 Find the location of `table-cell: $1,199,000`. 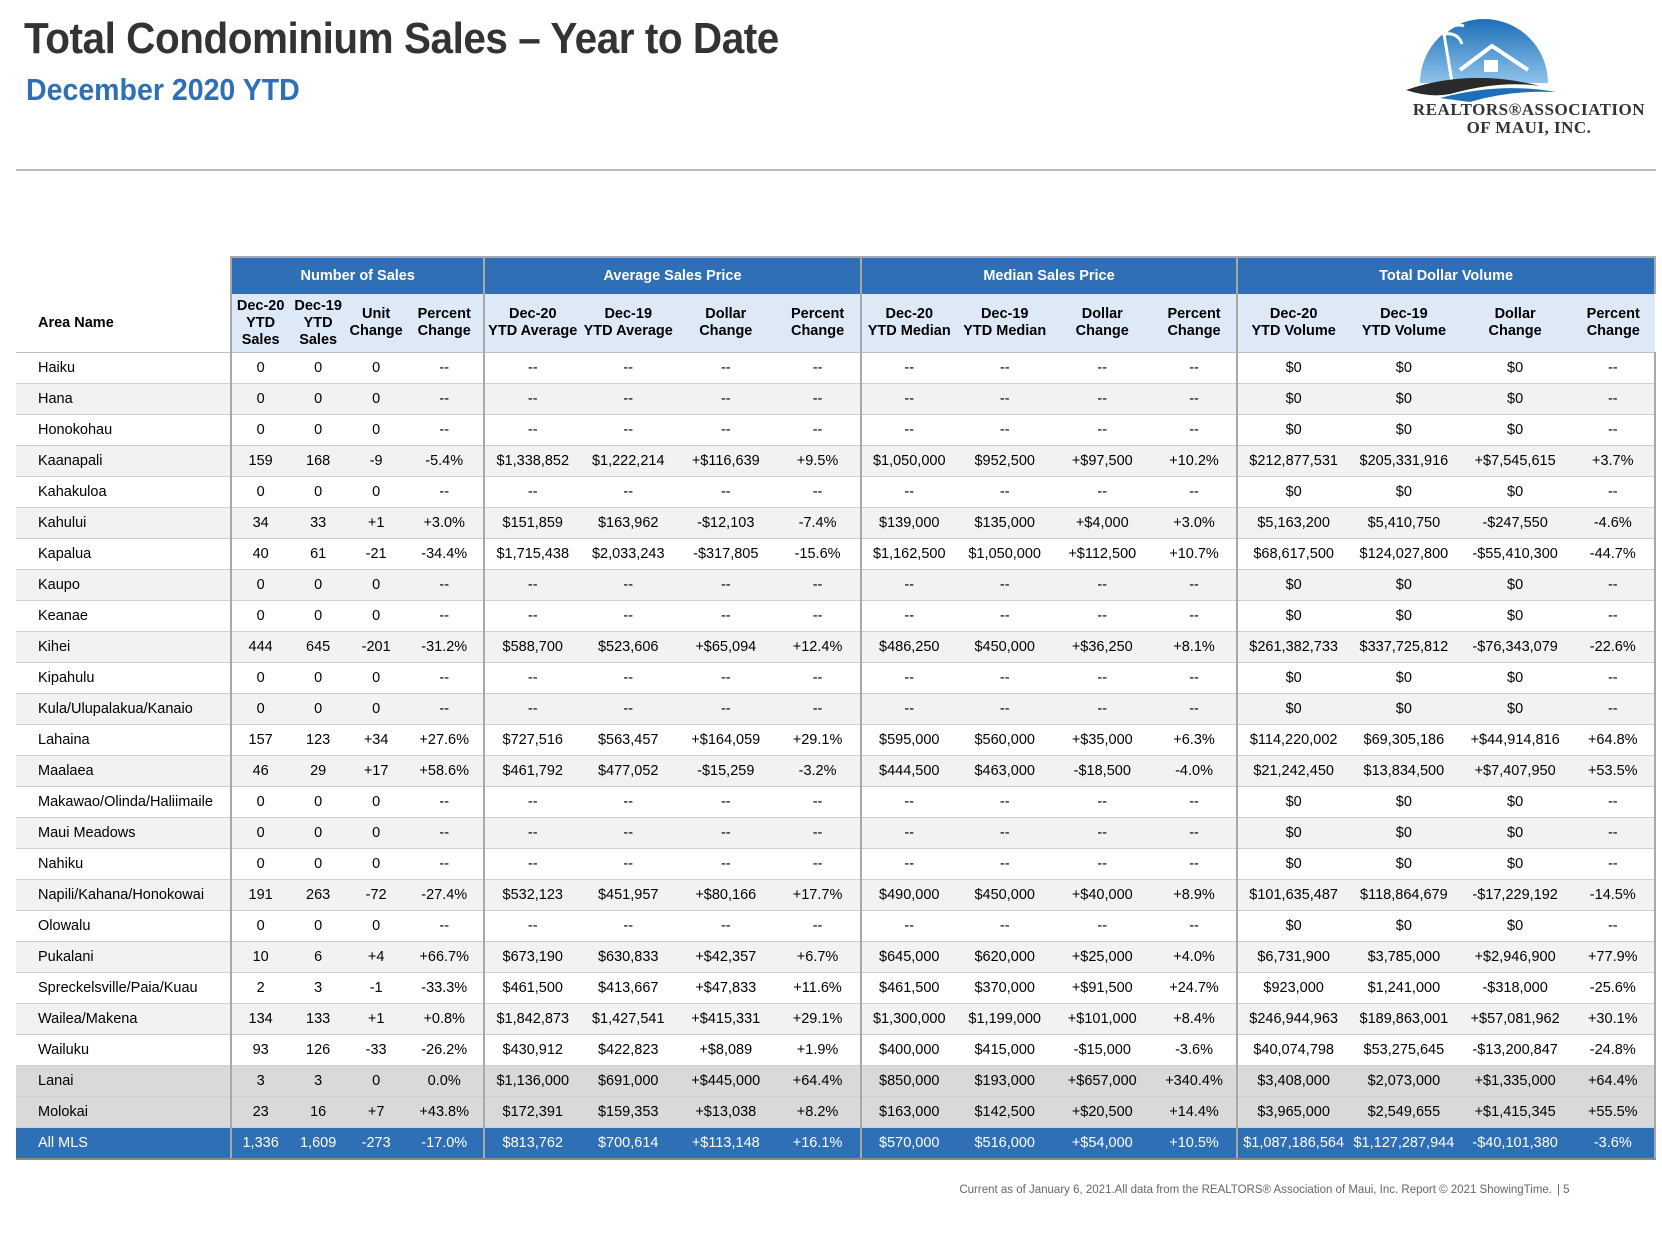

table-cell: $1,199,000 is located at coordinates (1004, 1019).